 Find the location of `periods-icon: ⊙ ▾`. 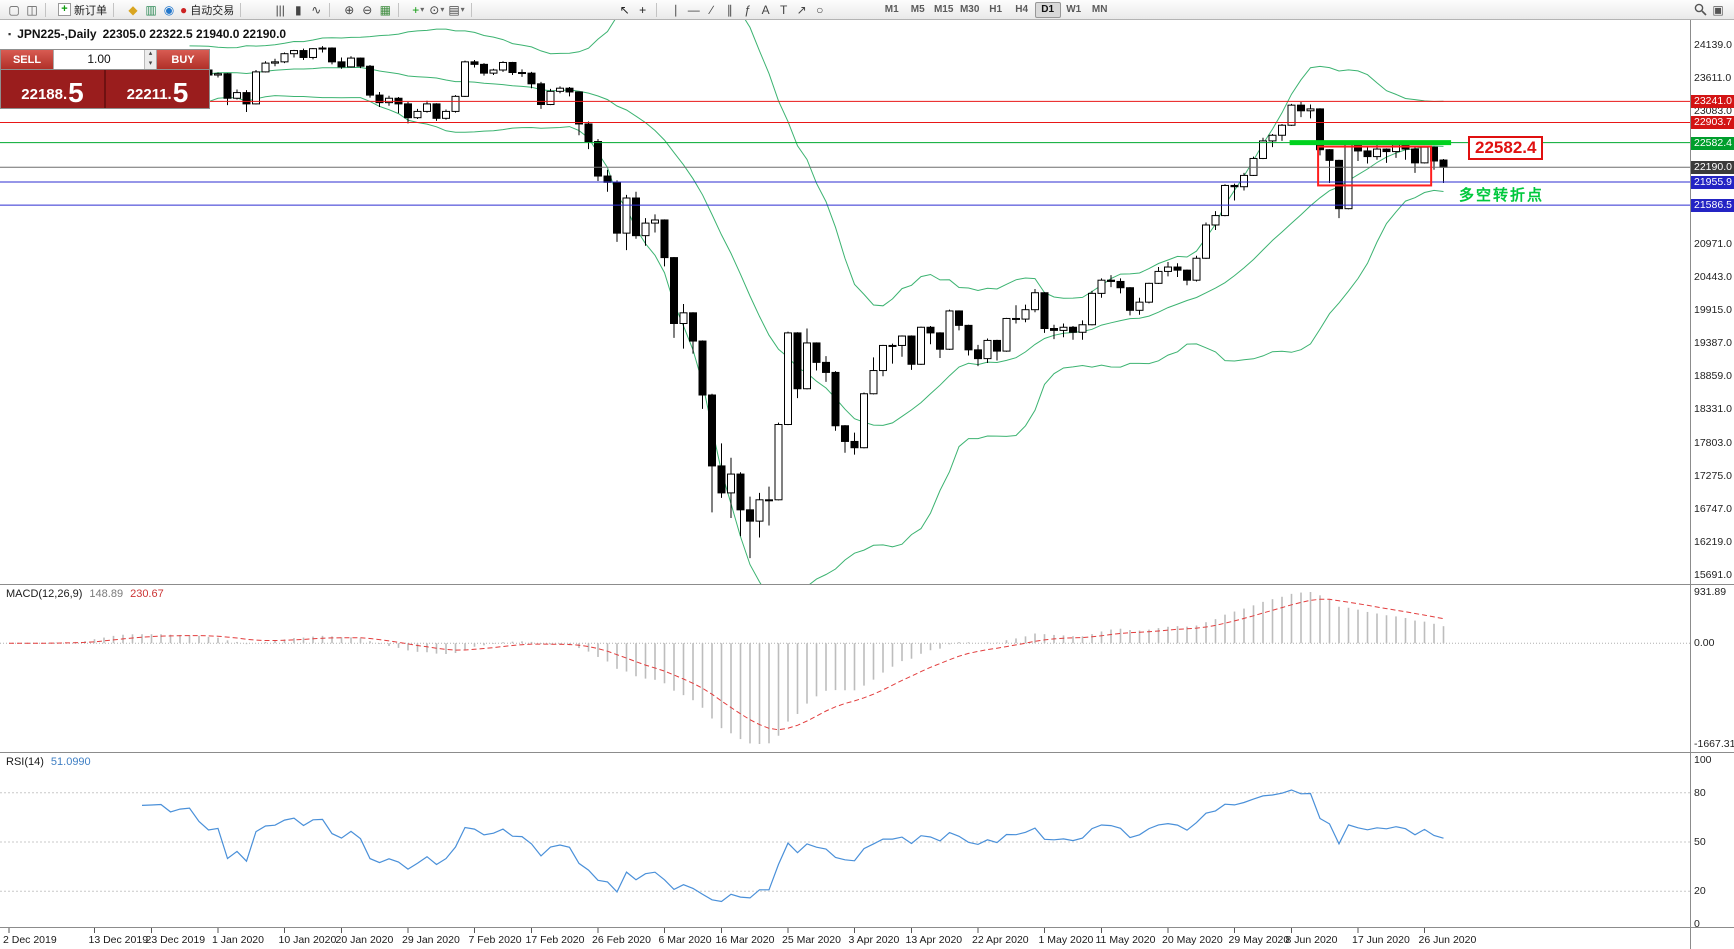

periods-icon: ⊙ ▾ is located at coordinates (437, 9).